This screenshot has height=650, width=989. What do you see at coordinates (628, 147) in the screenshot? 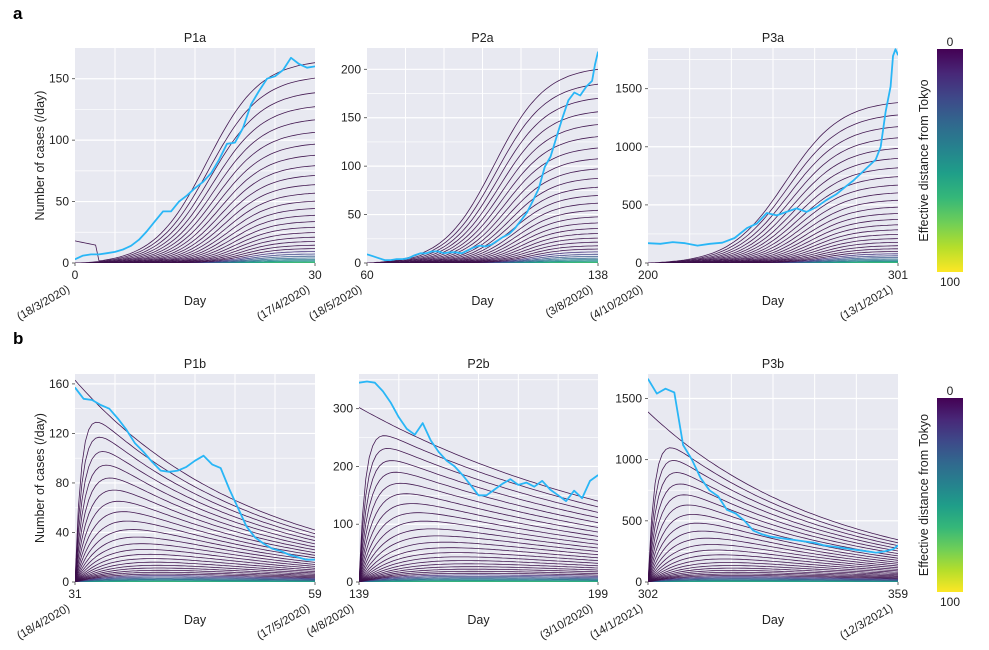
I see `chart-p3a-ytick-label: 1000` at bounding box center [628, 147].